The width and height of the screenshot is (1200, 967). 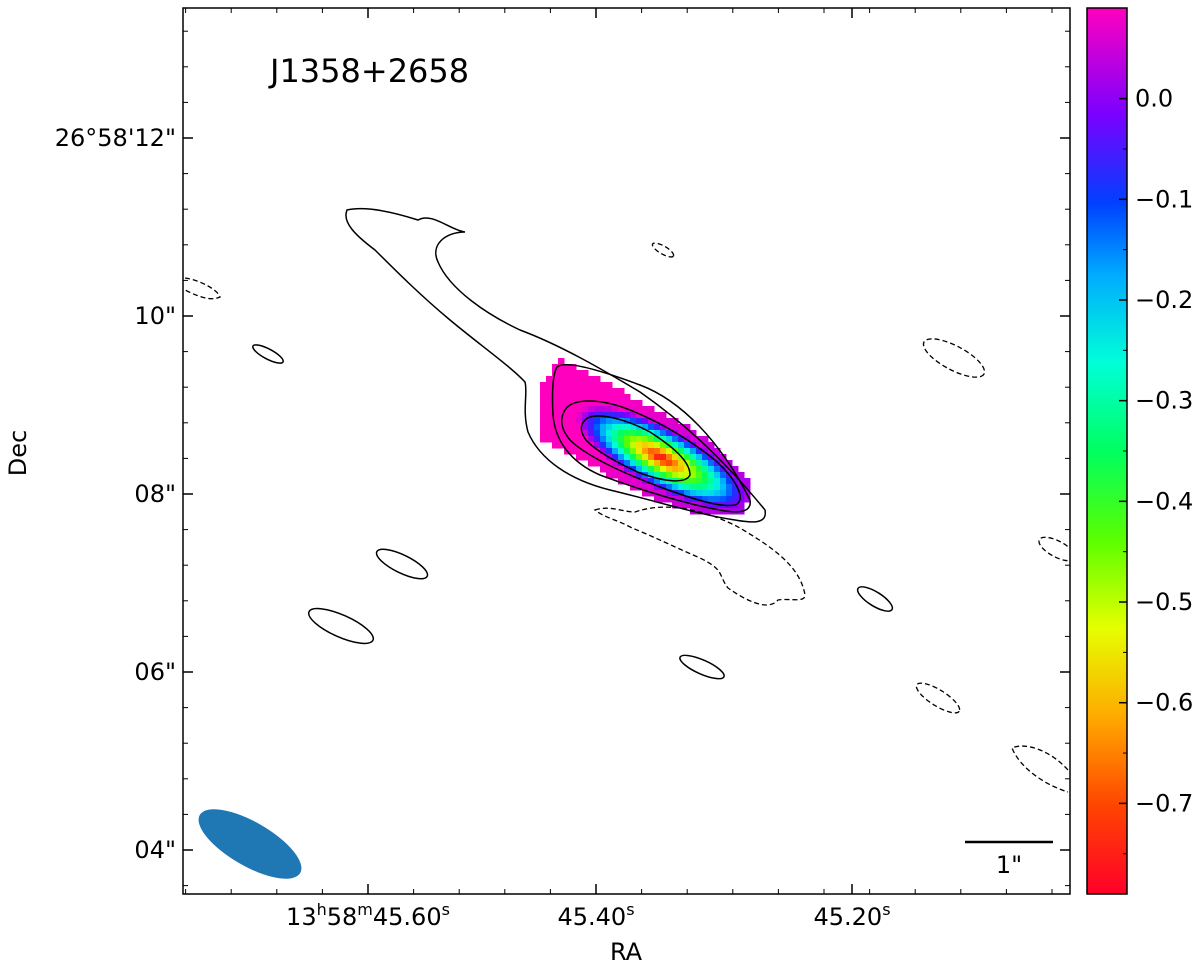 I want to click on y-tick-label-12: 26°58'12", so click(x=115, y=138).